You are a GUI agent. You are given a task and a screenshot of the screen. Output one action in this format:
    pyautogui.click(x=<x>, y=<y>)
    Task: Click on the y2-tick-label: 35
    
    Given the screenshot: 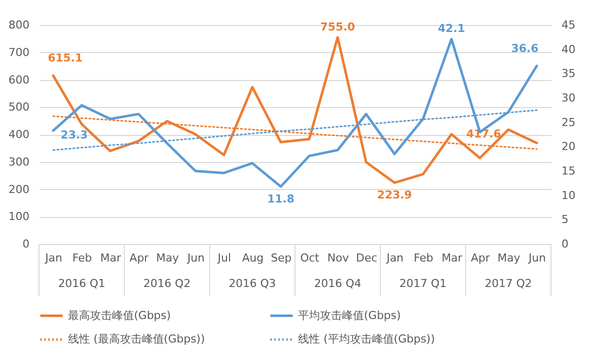 What is the action you would take?
    pyautogui.click(x=569, y=73)
    